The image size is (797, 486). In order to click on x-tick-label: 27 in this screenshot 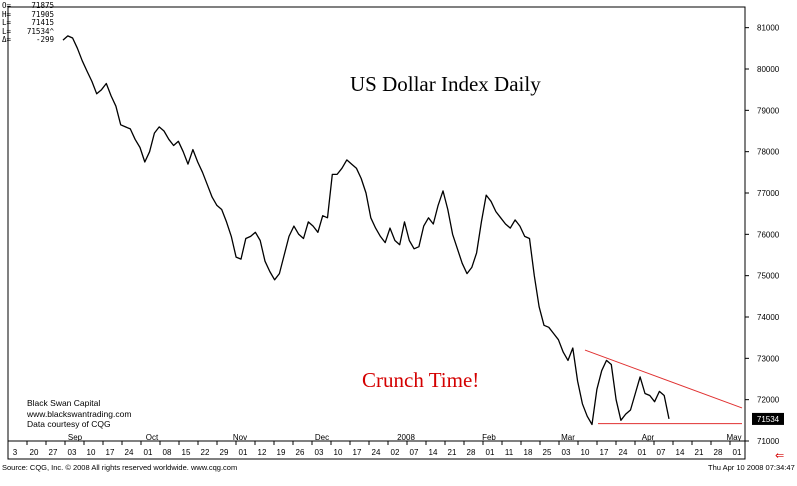, I will do `click(53, 452)`.